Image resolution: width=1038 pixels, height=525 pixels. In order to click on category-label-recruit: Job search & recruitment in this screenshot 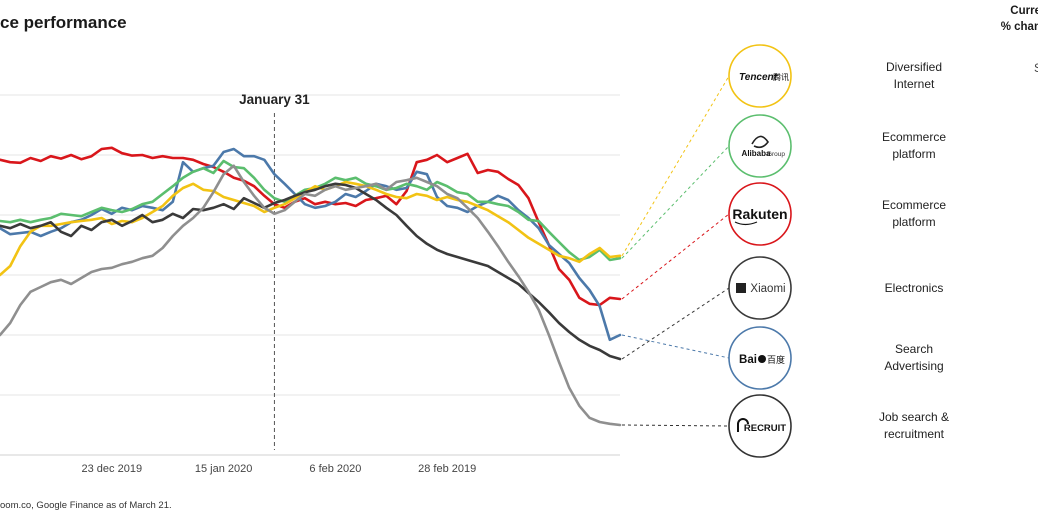, I will do `click(914, 426)`.